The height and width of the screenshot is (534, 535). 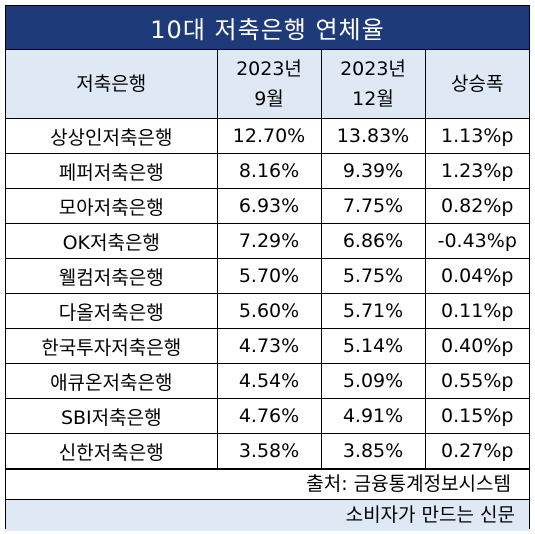 I want to click on header-increase: 상승폭, so click(x=476, y=84).